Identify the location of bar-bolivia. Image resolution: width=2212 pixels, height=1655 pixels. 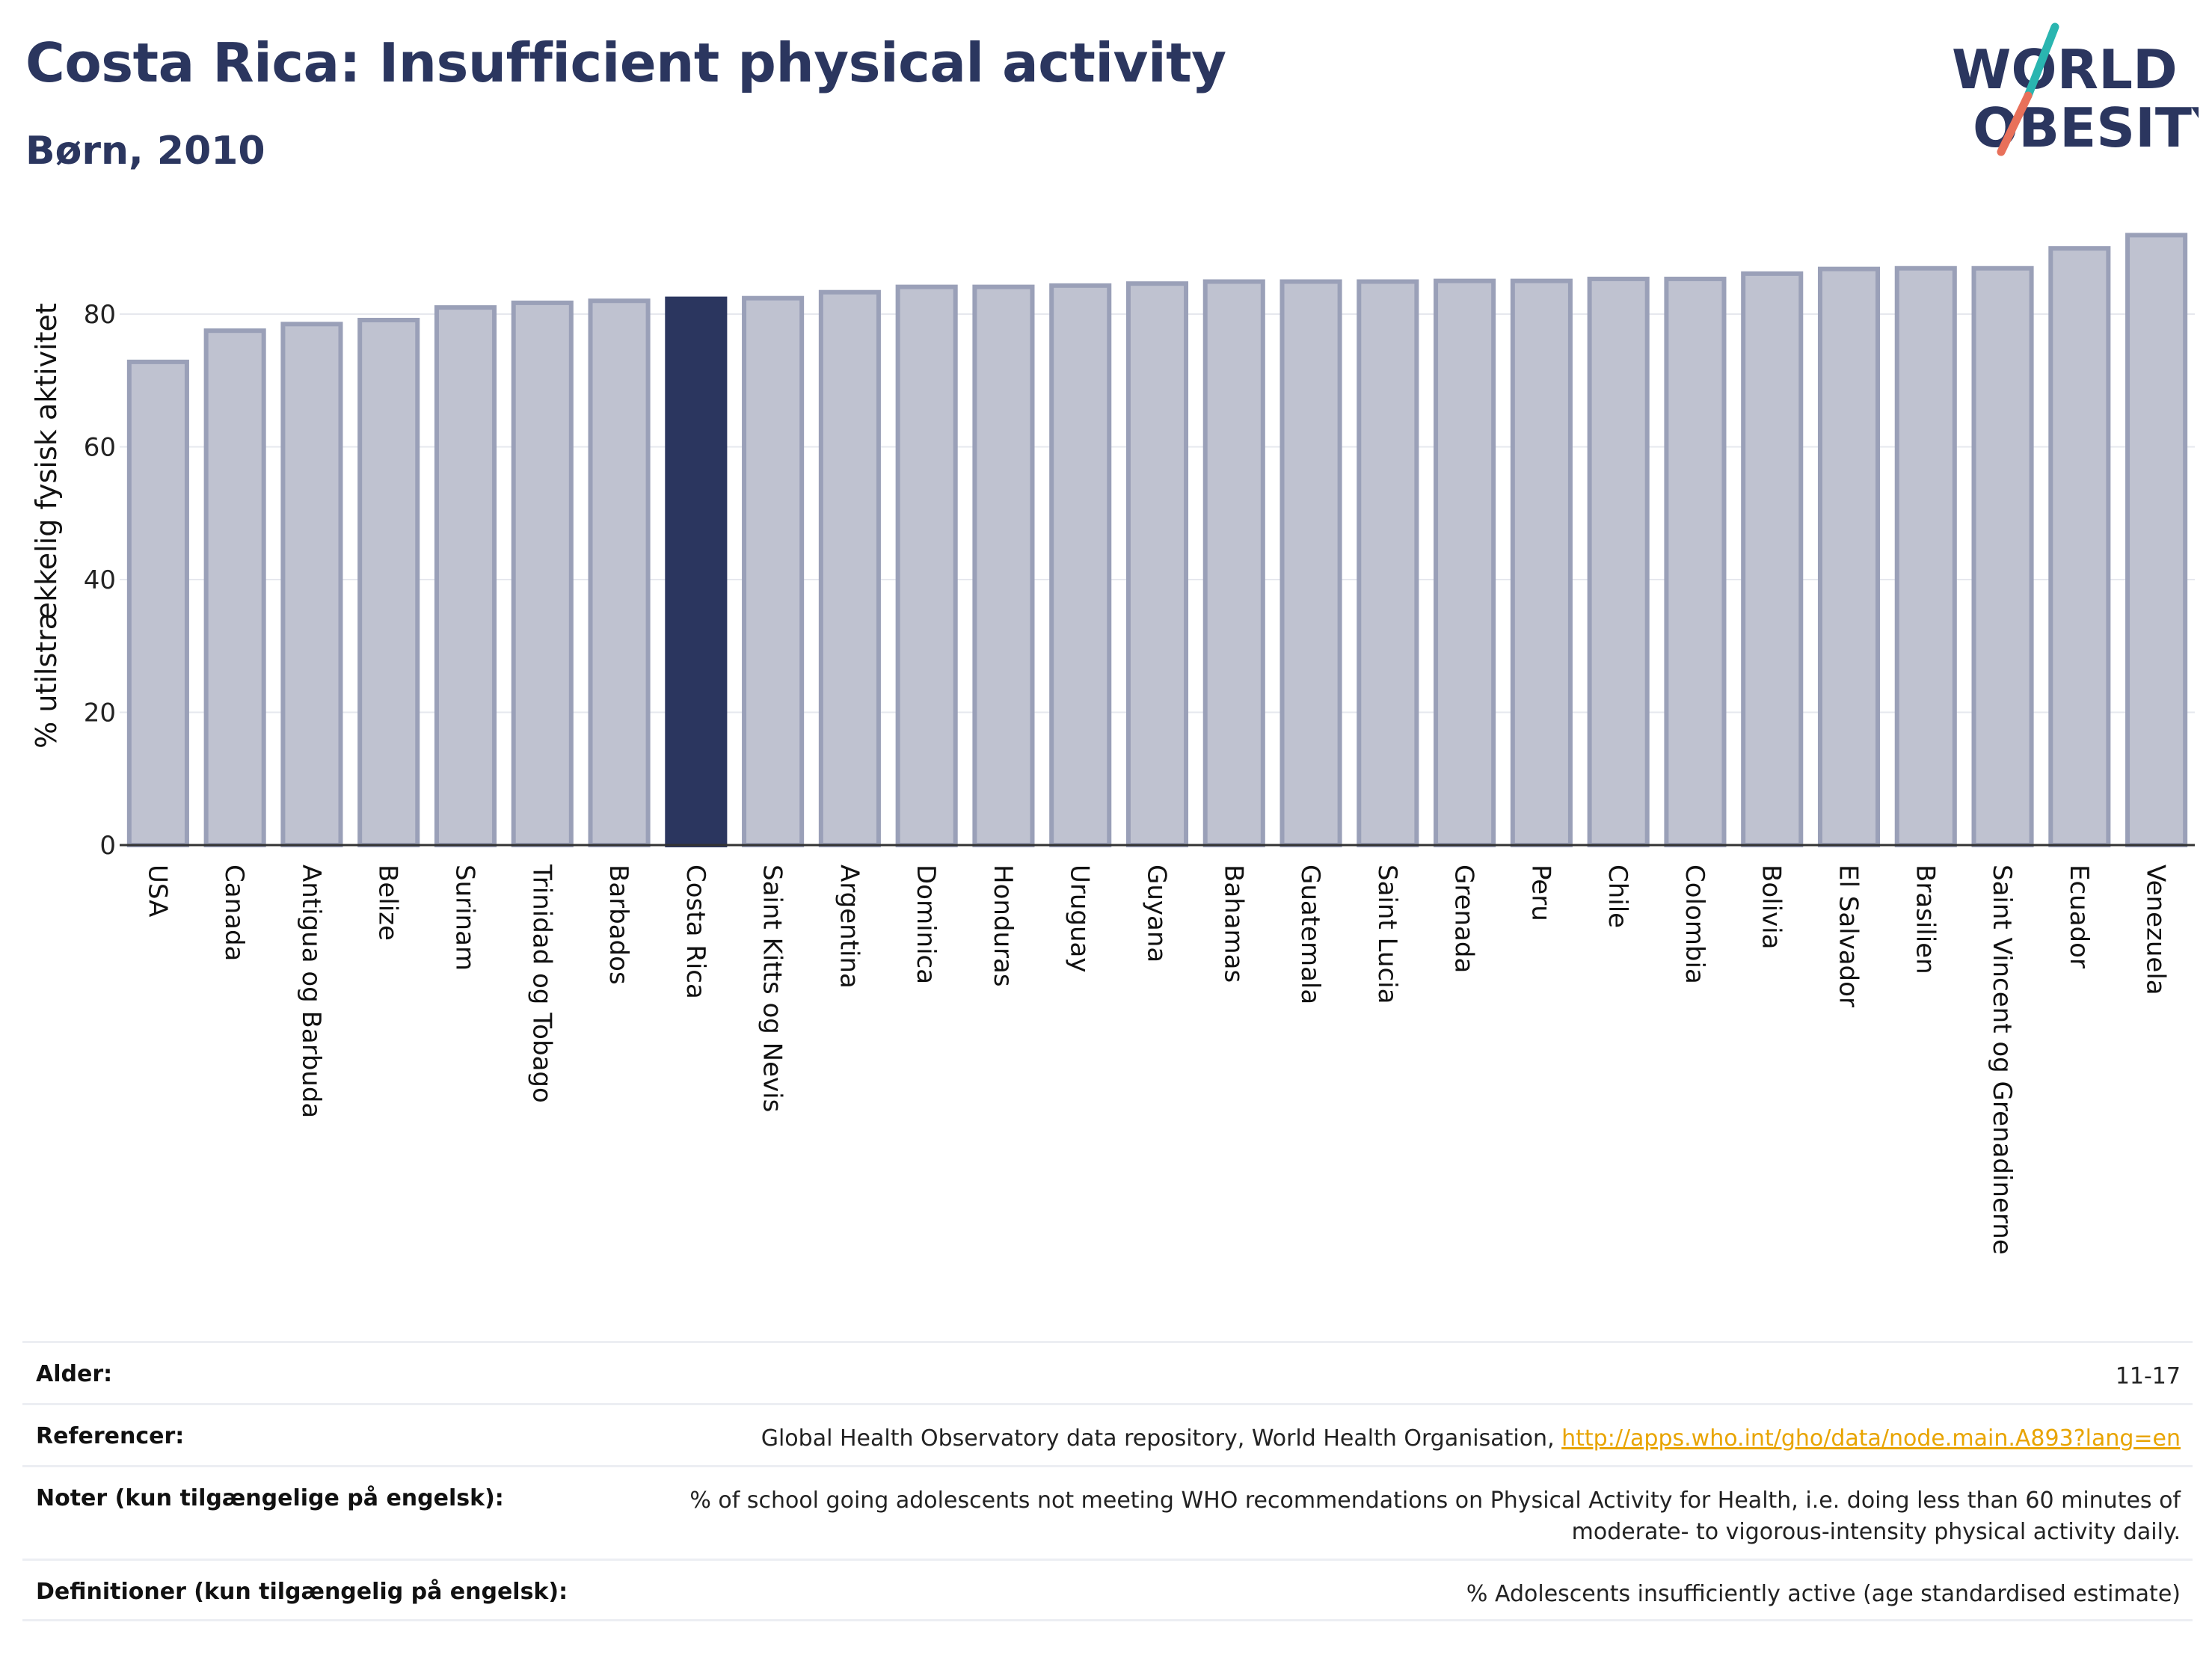
(1772, 559).